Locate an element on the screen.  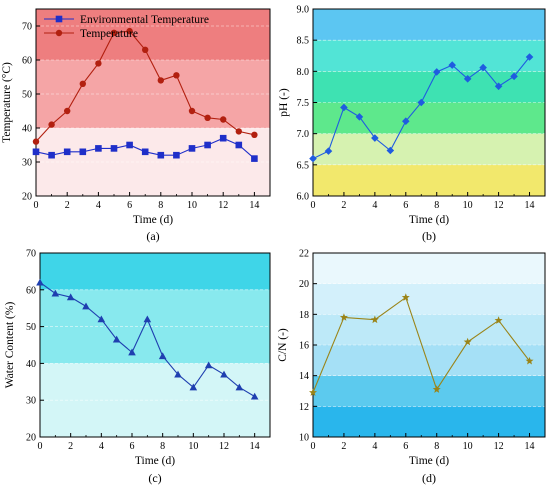
y-tick-label: 8.0 is located at coordinates (303, 72).